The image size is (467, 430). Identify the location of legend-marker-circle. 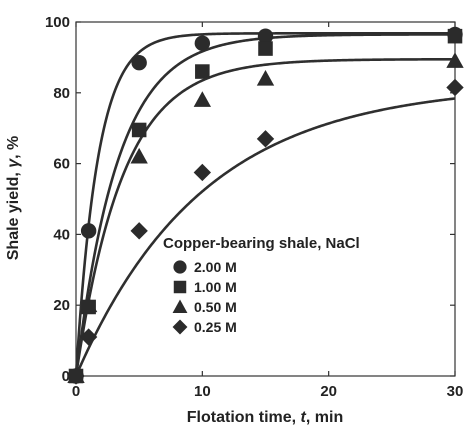
(180, 267).